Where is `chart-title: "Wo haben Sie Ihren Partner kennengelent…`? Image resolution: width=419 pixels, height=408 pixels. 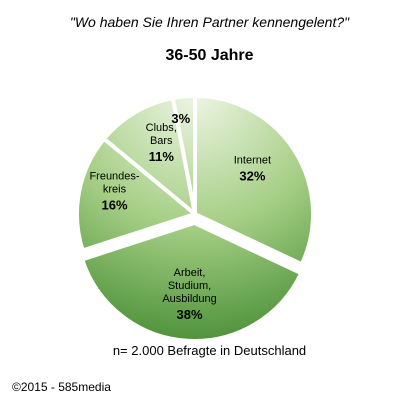 chart-title: "Wo haben Sie Ihren Partner kennengelent… is located at coordinates (209, 22).